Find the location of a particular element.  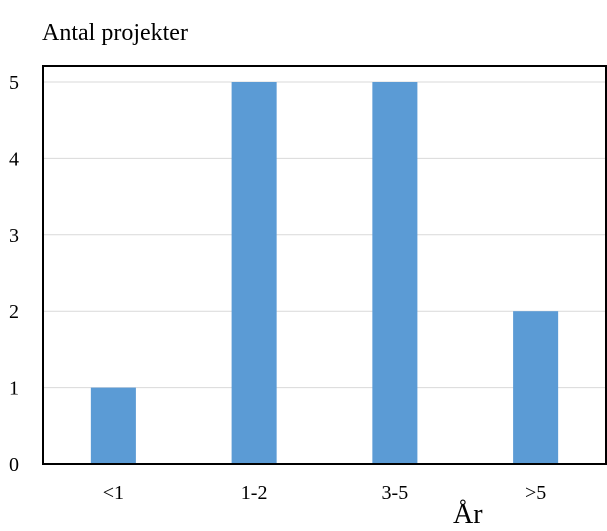

y-axis-title: Antal projekter is located at coordinates (115, 33).